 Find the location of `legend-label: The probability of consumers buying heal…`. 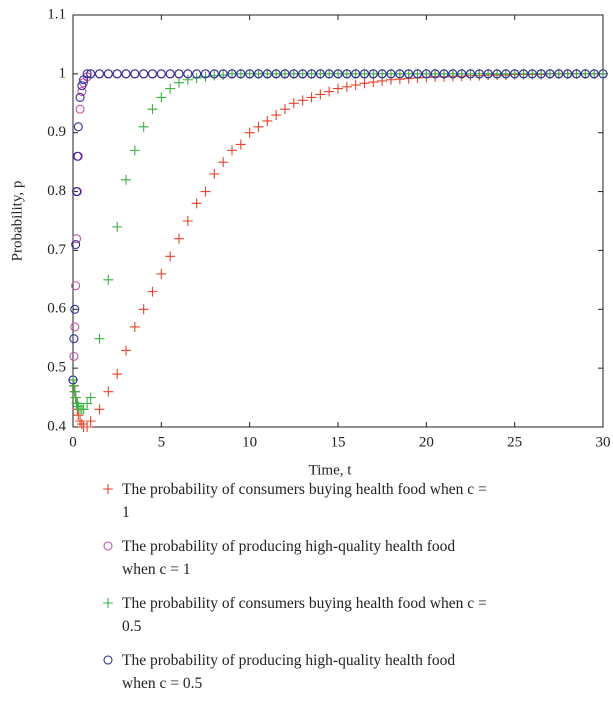

legend-label: The probability of consumers buying heal… is located at coordinates (304, 615).